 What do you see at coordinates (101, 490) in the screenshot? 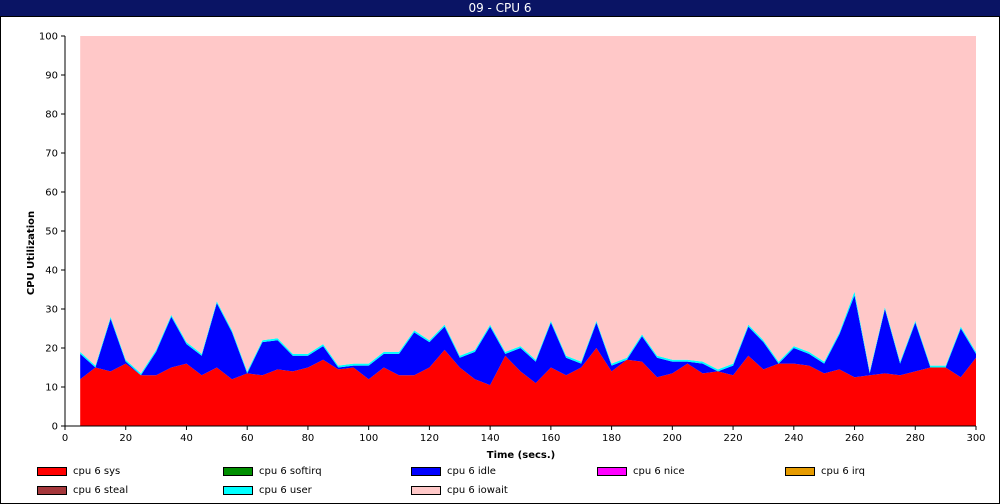
I see `legend-label: cpu 6 steal` at bounding box center [101, 490].